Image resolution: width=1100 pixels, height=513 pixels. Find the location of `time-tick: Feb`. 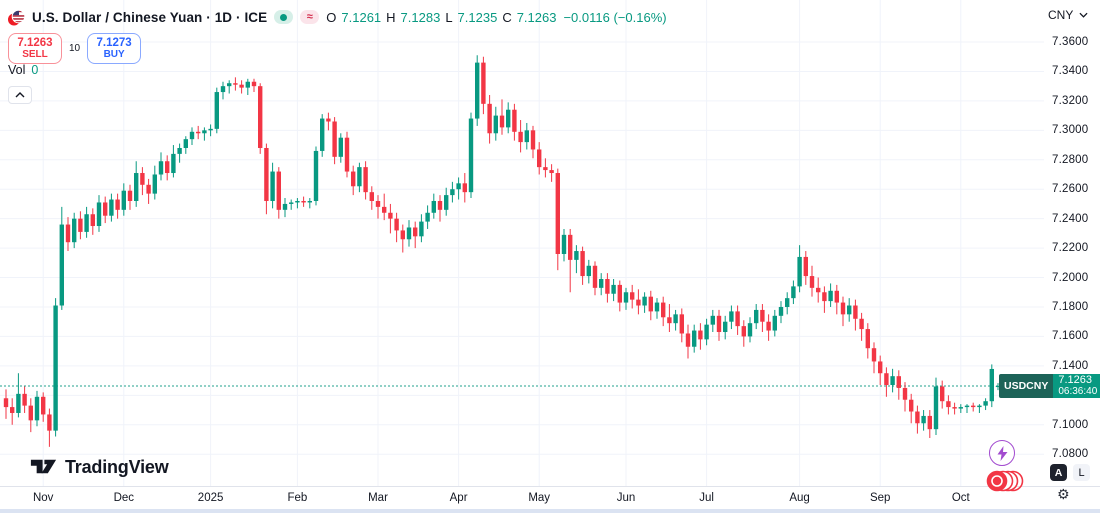

time-tick: Feb is located at coordinates (297, 498).